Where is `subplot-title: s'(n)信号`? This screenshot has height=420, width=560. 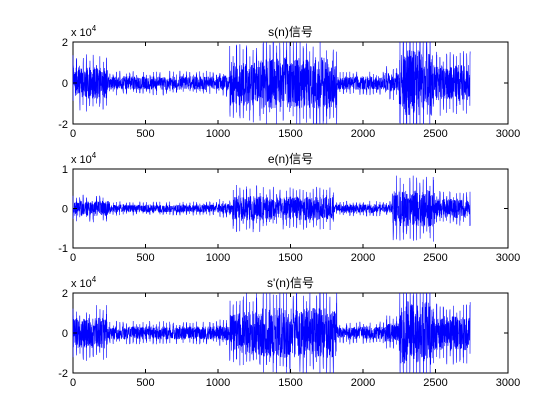 subplot-title: s'(n)信号 is located at coordinates (290, 283).